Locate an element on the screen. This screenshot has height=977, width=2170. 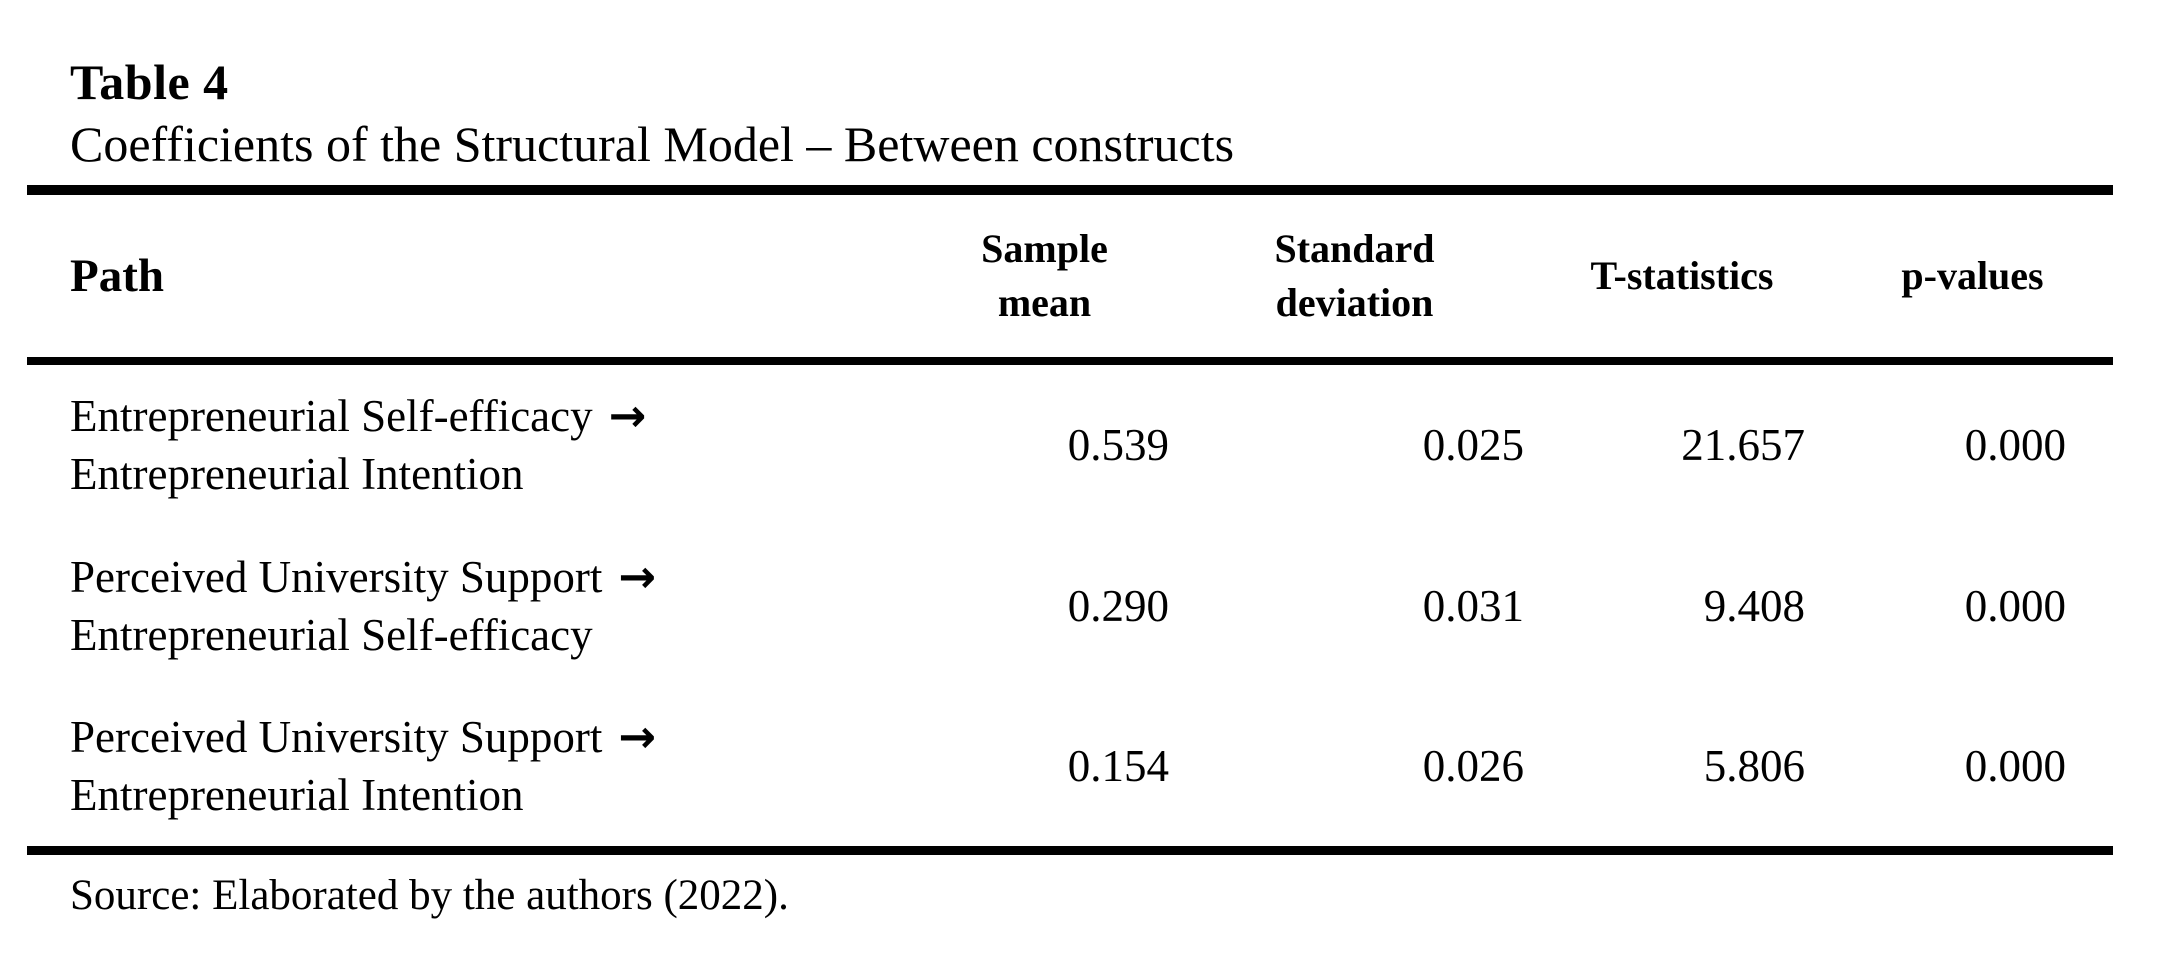
column-header-p-values: p-values is located at coordinates (1972, 277).